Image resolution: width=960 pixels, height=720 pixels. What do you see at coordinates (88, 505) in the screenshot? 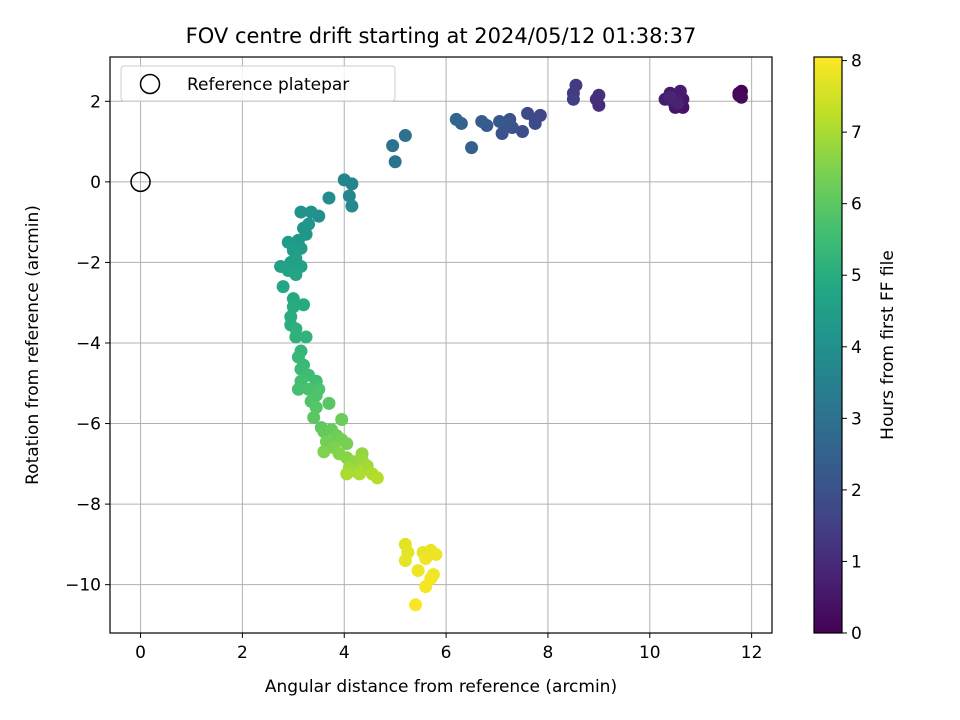
I see `y-tick-label: −8` at bounding box center [88, 505].